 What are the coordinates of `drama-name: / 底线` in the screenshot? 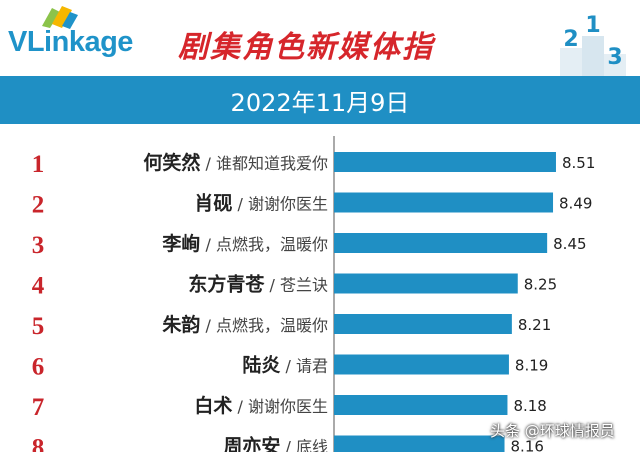 It's located at (304, 445).